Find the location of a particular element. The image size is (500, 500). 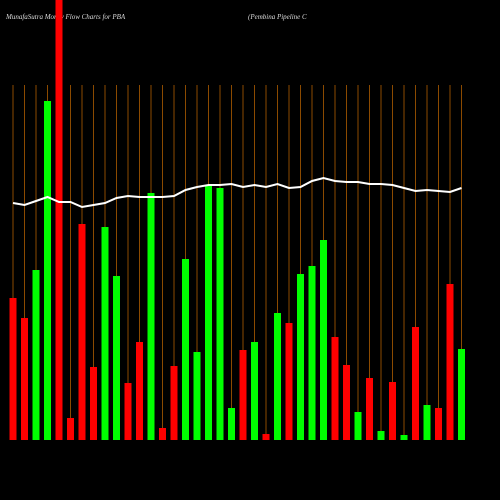

chart-title: MunafaSutra Money Flow Charts for PBA is located at coordinates (65, 17).